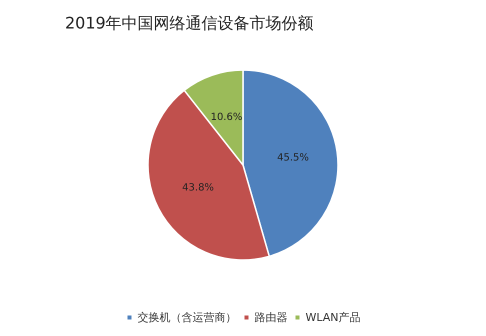 The width and height of the screenshot is (486, 336). I want to click on data-label: 10.6%, so click(226, 117).